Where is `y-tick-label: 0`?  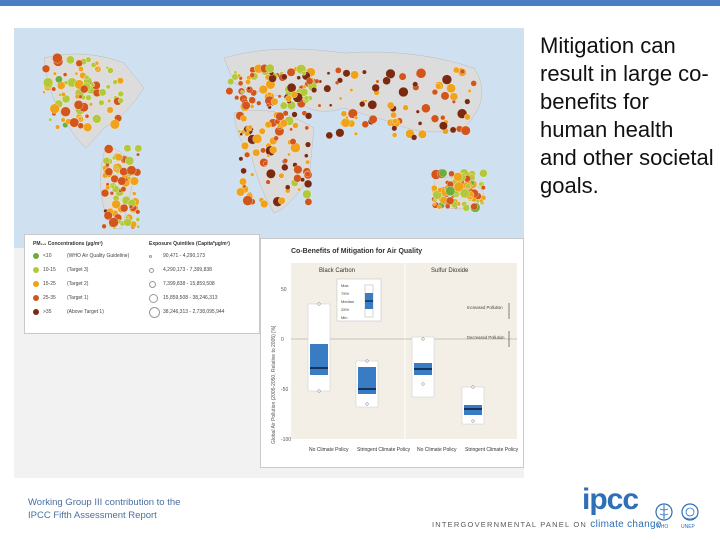
y-tick-label: 0 is located at coordinates (282, 340).